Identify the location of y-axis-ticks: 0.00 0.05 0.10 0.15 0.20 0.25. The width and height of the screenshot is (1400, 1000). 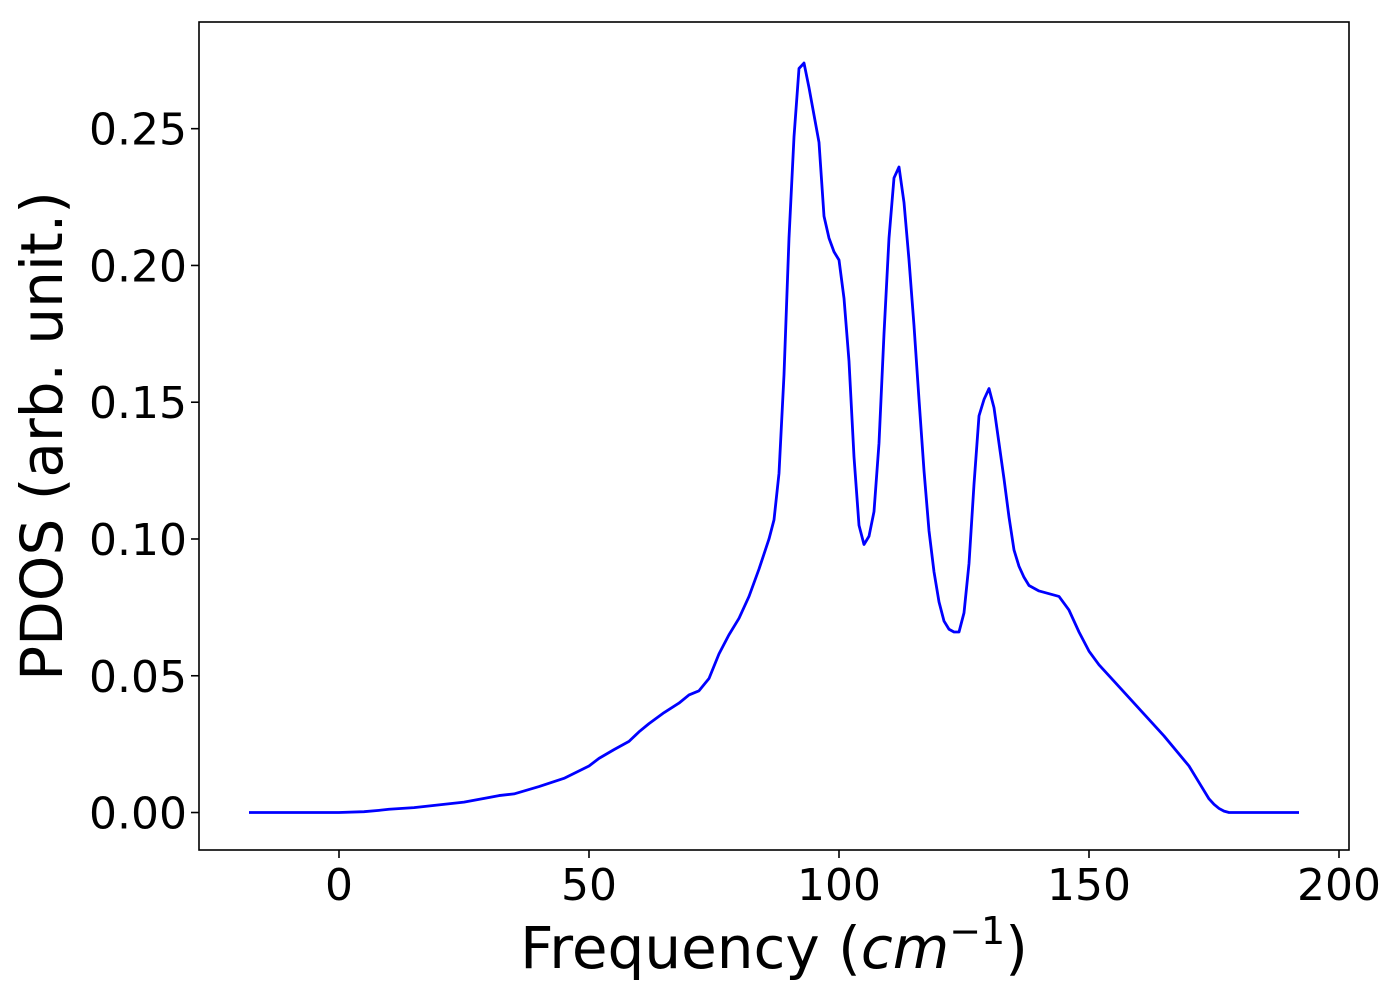
(144, 472).